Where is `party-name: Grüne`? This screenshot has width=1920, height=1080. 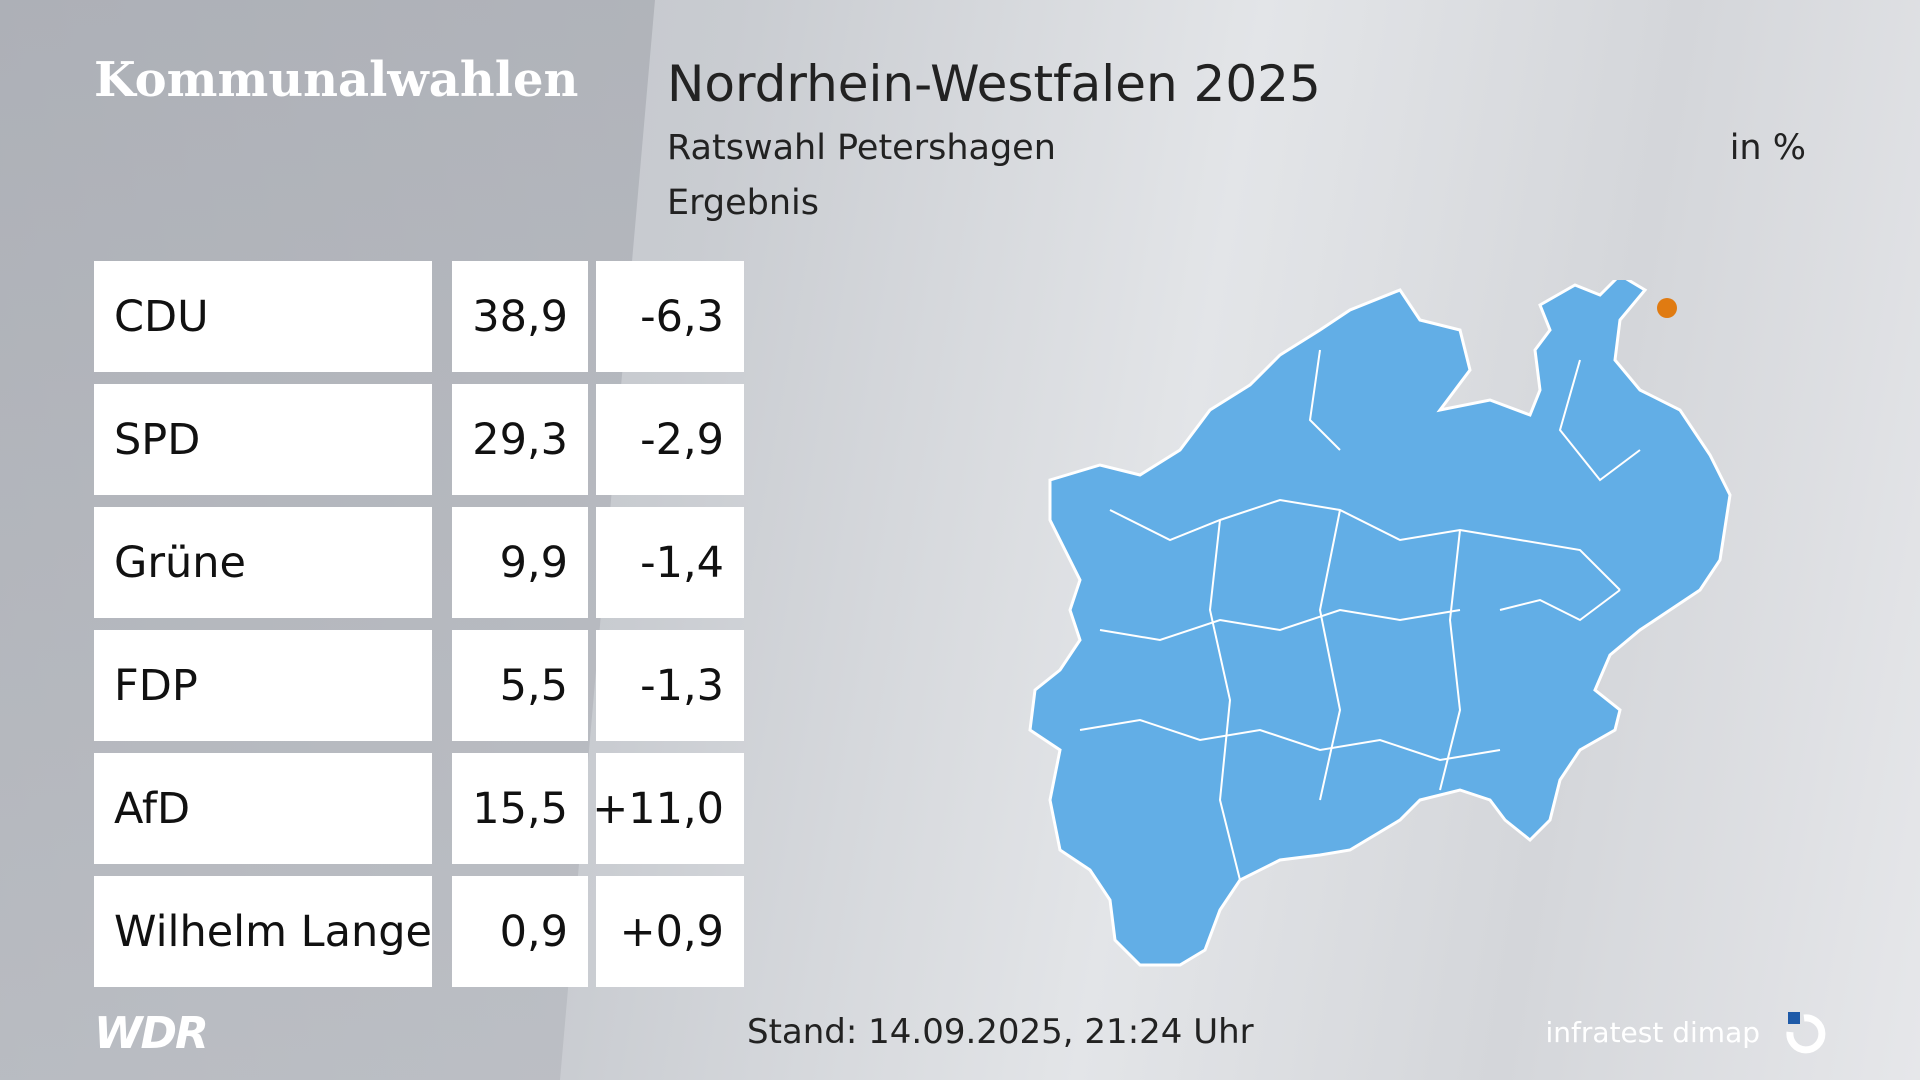 party-name: Grüne is located at coordinates (263, 562).